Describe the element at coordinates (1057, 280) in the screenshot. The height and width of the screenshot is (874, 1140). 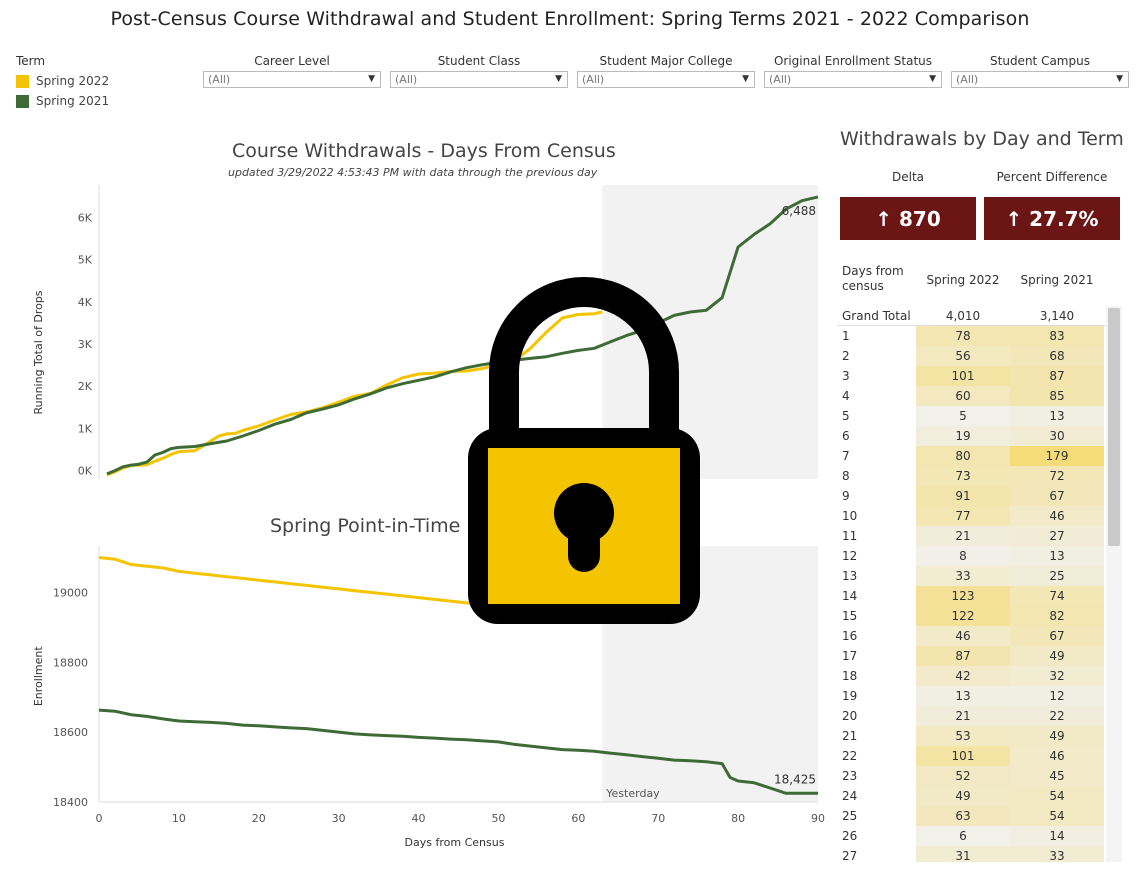
I see `table-header-spring-2021: Spring 2021` at that location.